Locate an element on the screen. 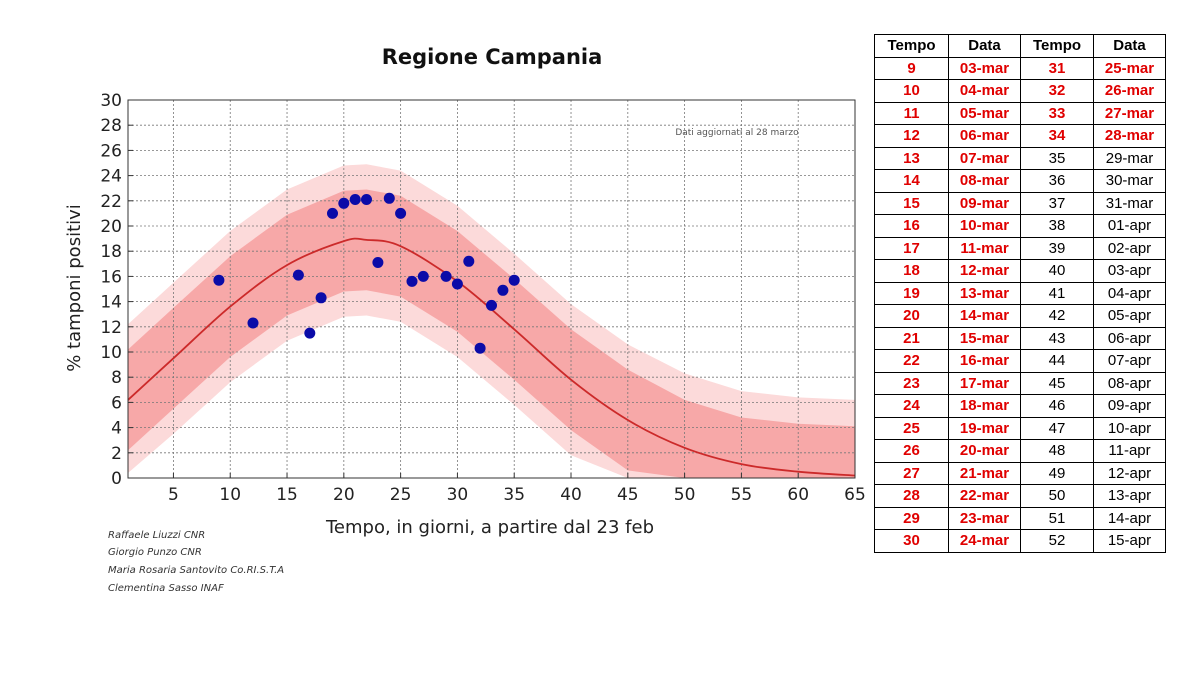 This screenshot has width=1200, height=675. cell-data: 24-mar is located at coordinates (984, 541).